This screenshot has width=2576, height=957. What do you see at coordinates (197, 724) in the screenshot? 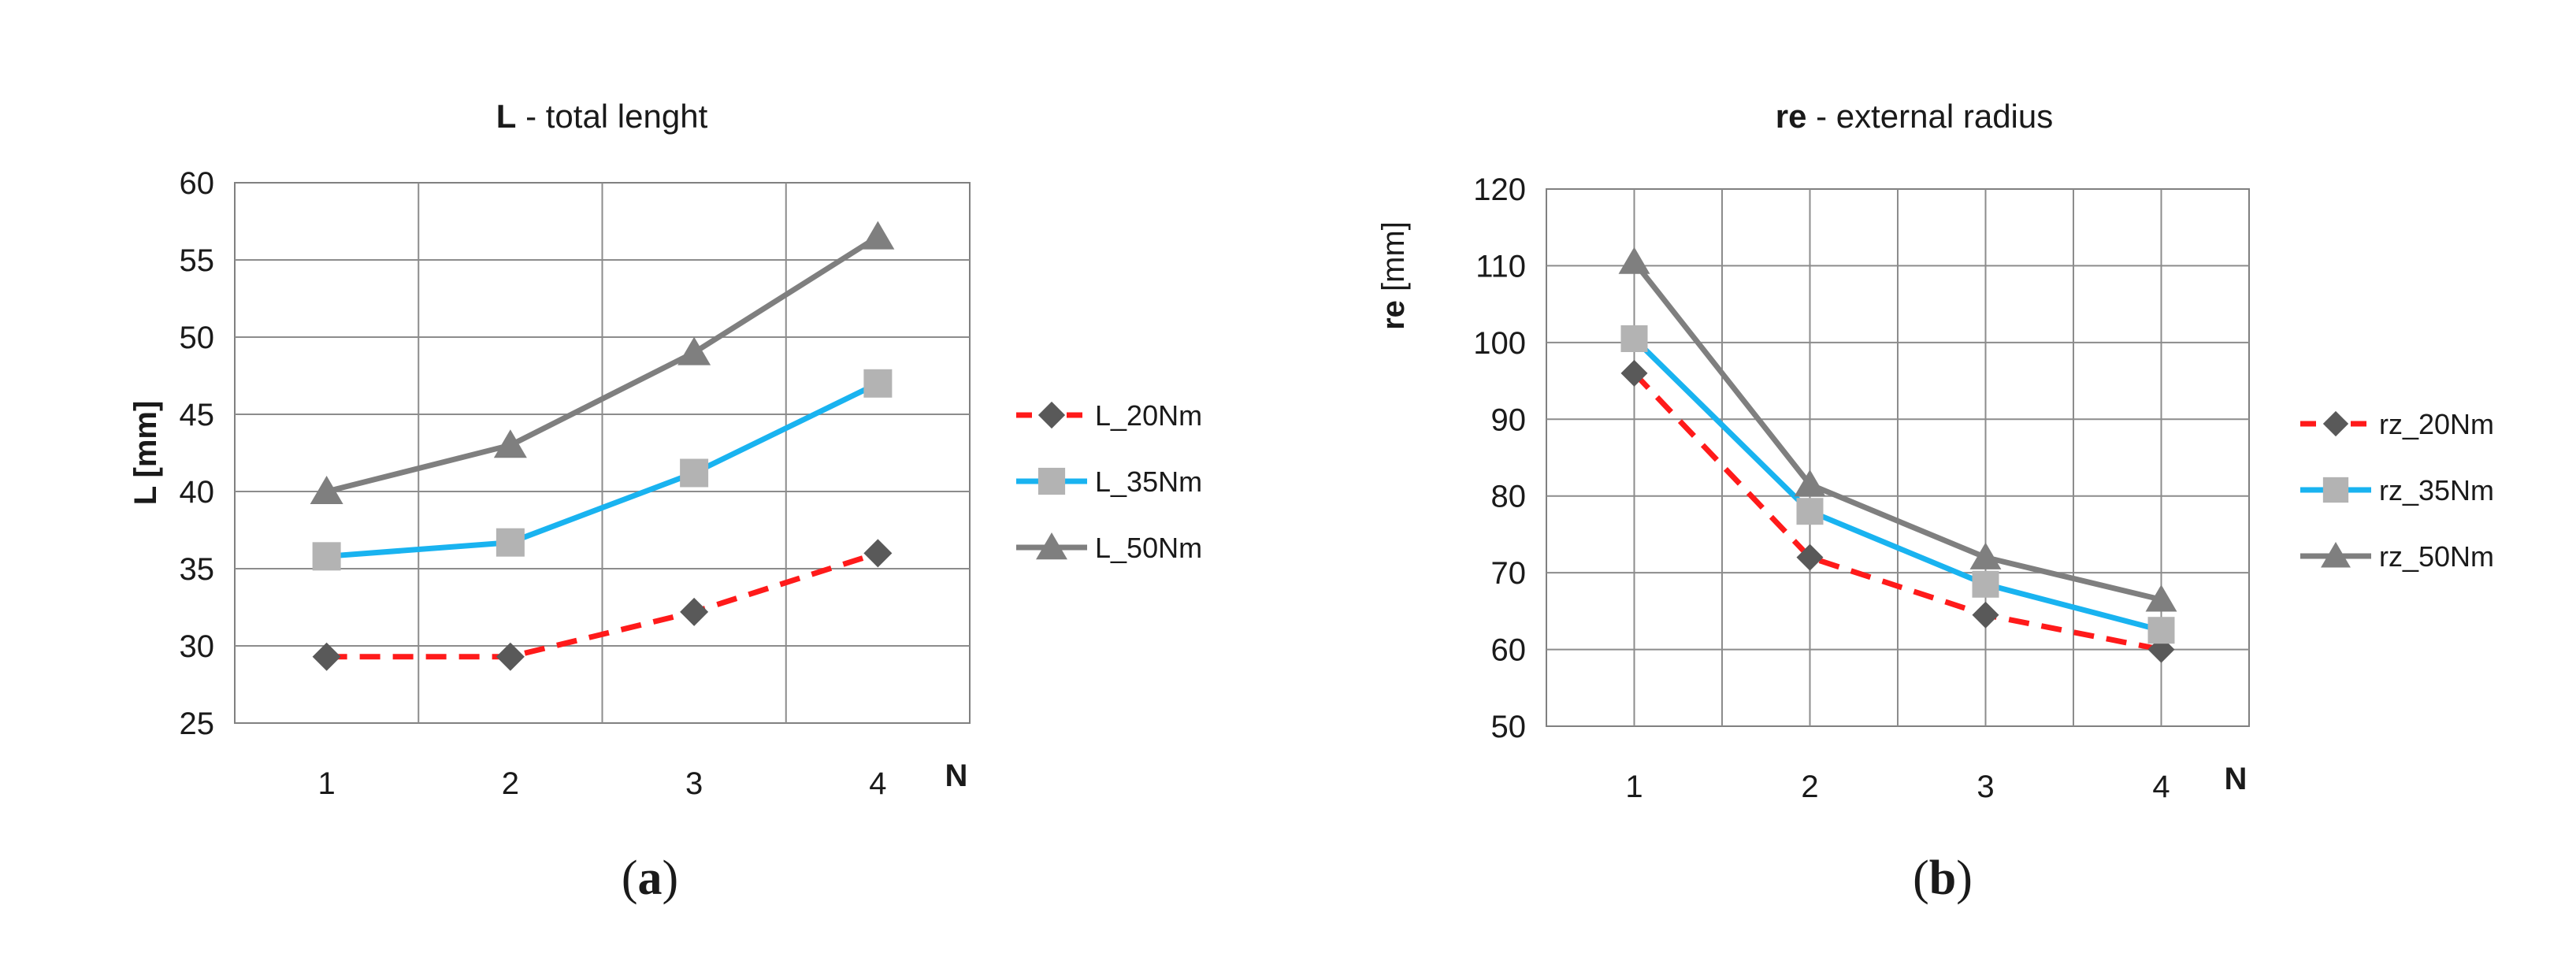
I see `y-tick-label: 25` at bounding box center [197, 724].